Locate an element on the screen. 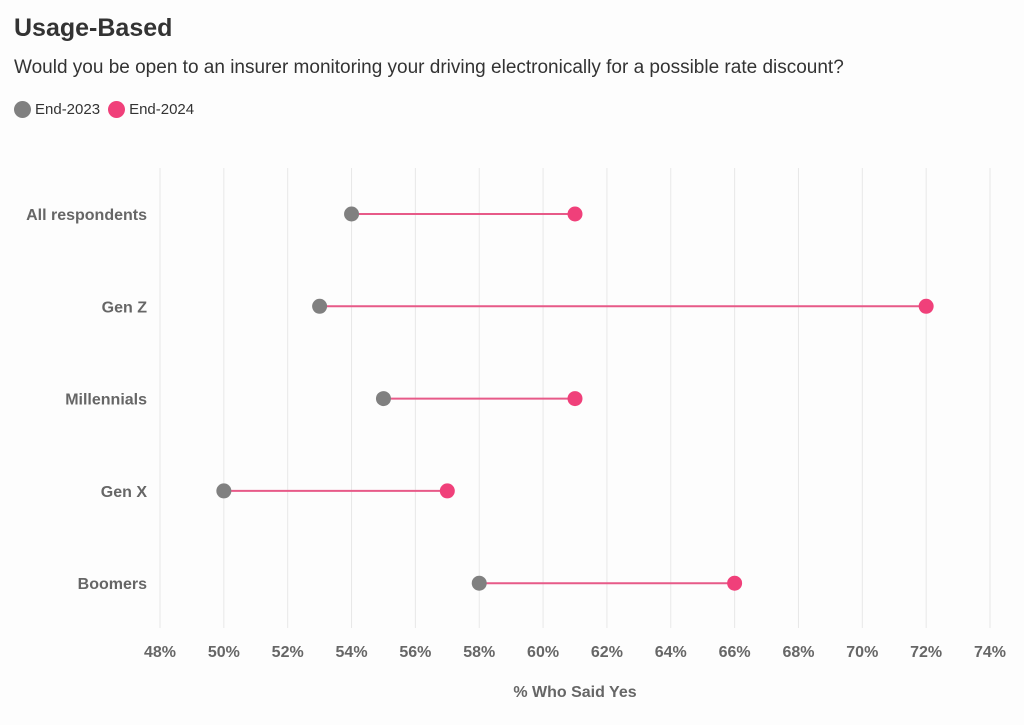 The image size is (1024, 725). category-label: Boomers is located at coordinates (112, 584).